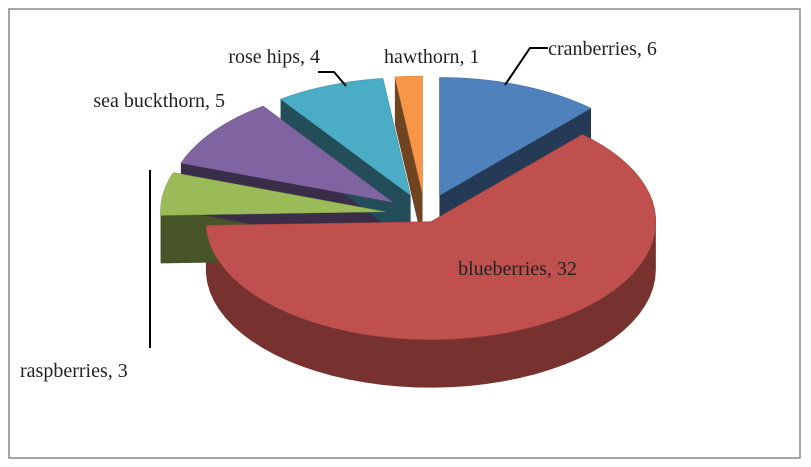 Image resolution: width=811 pixels, height=467 pixels. I want to click on data-label: rose hips, 4, so click(274, 57).